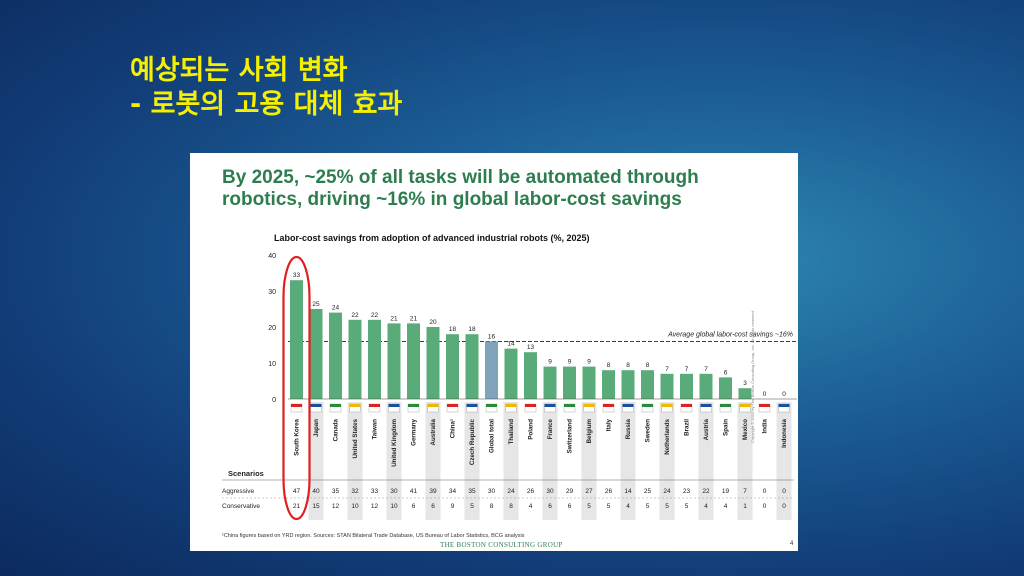 This screenshot has height=576, width=1024. I want to click on slide-title-line2: - 로봇의 고용 대체 효과, so click(266, 104).